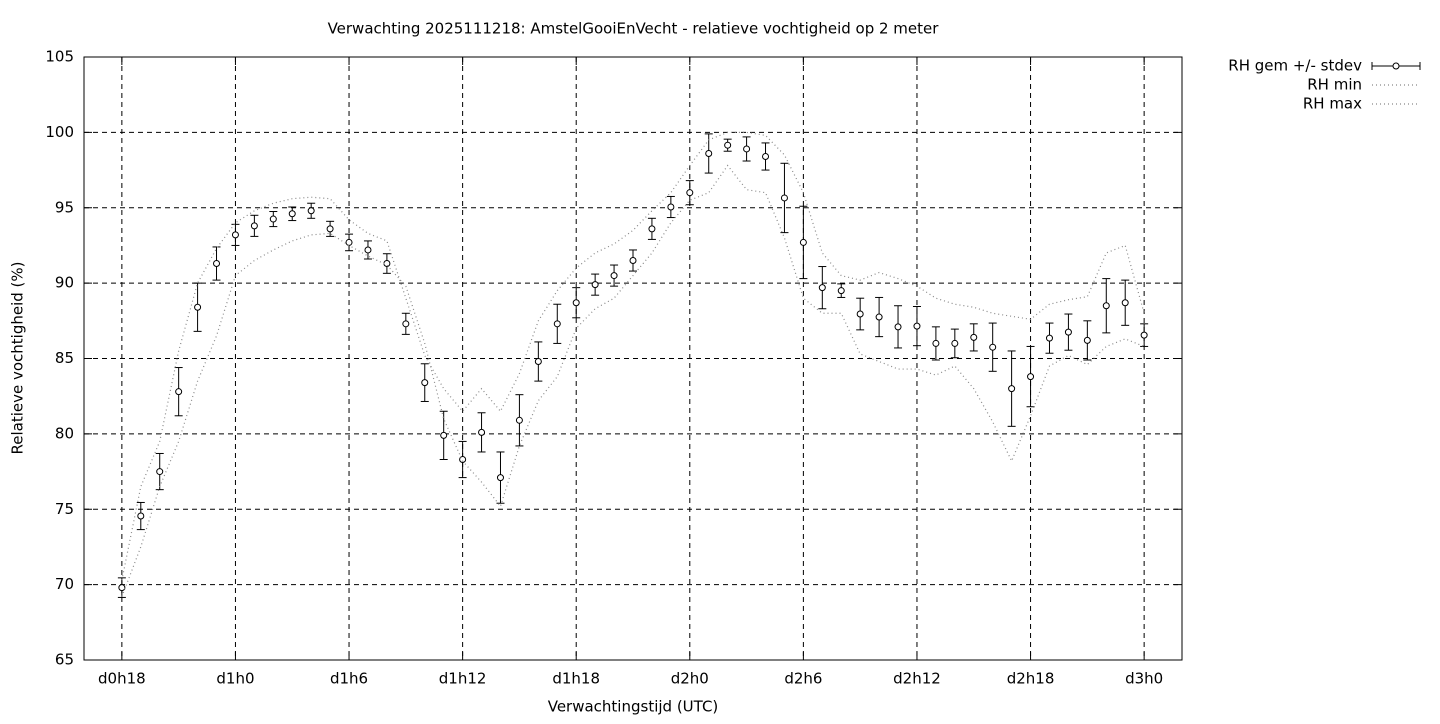 The width and height of the screenshot is (1440, 724). Describe the element at coordinates (576, 679) in the screenshot. I see `x-tick-label: d1h18` at that location.